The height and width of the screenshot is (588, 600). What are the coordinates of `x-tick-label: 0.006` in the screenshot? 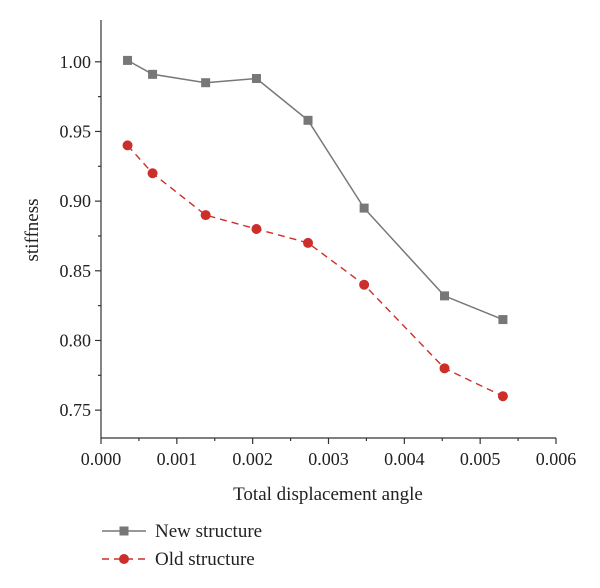 It's located at (556, 459).